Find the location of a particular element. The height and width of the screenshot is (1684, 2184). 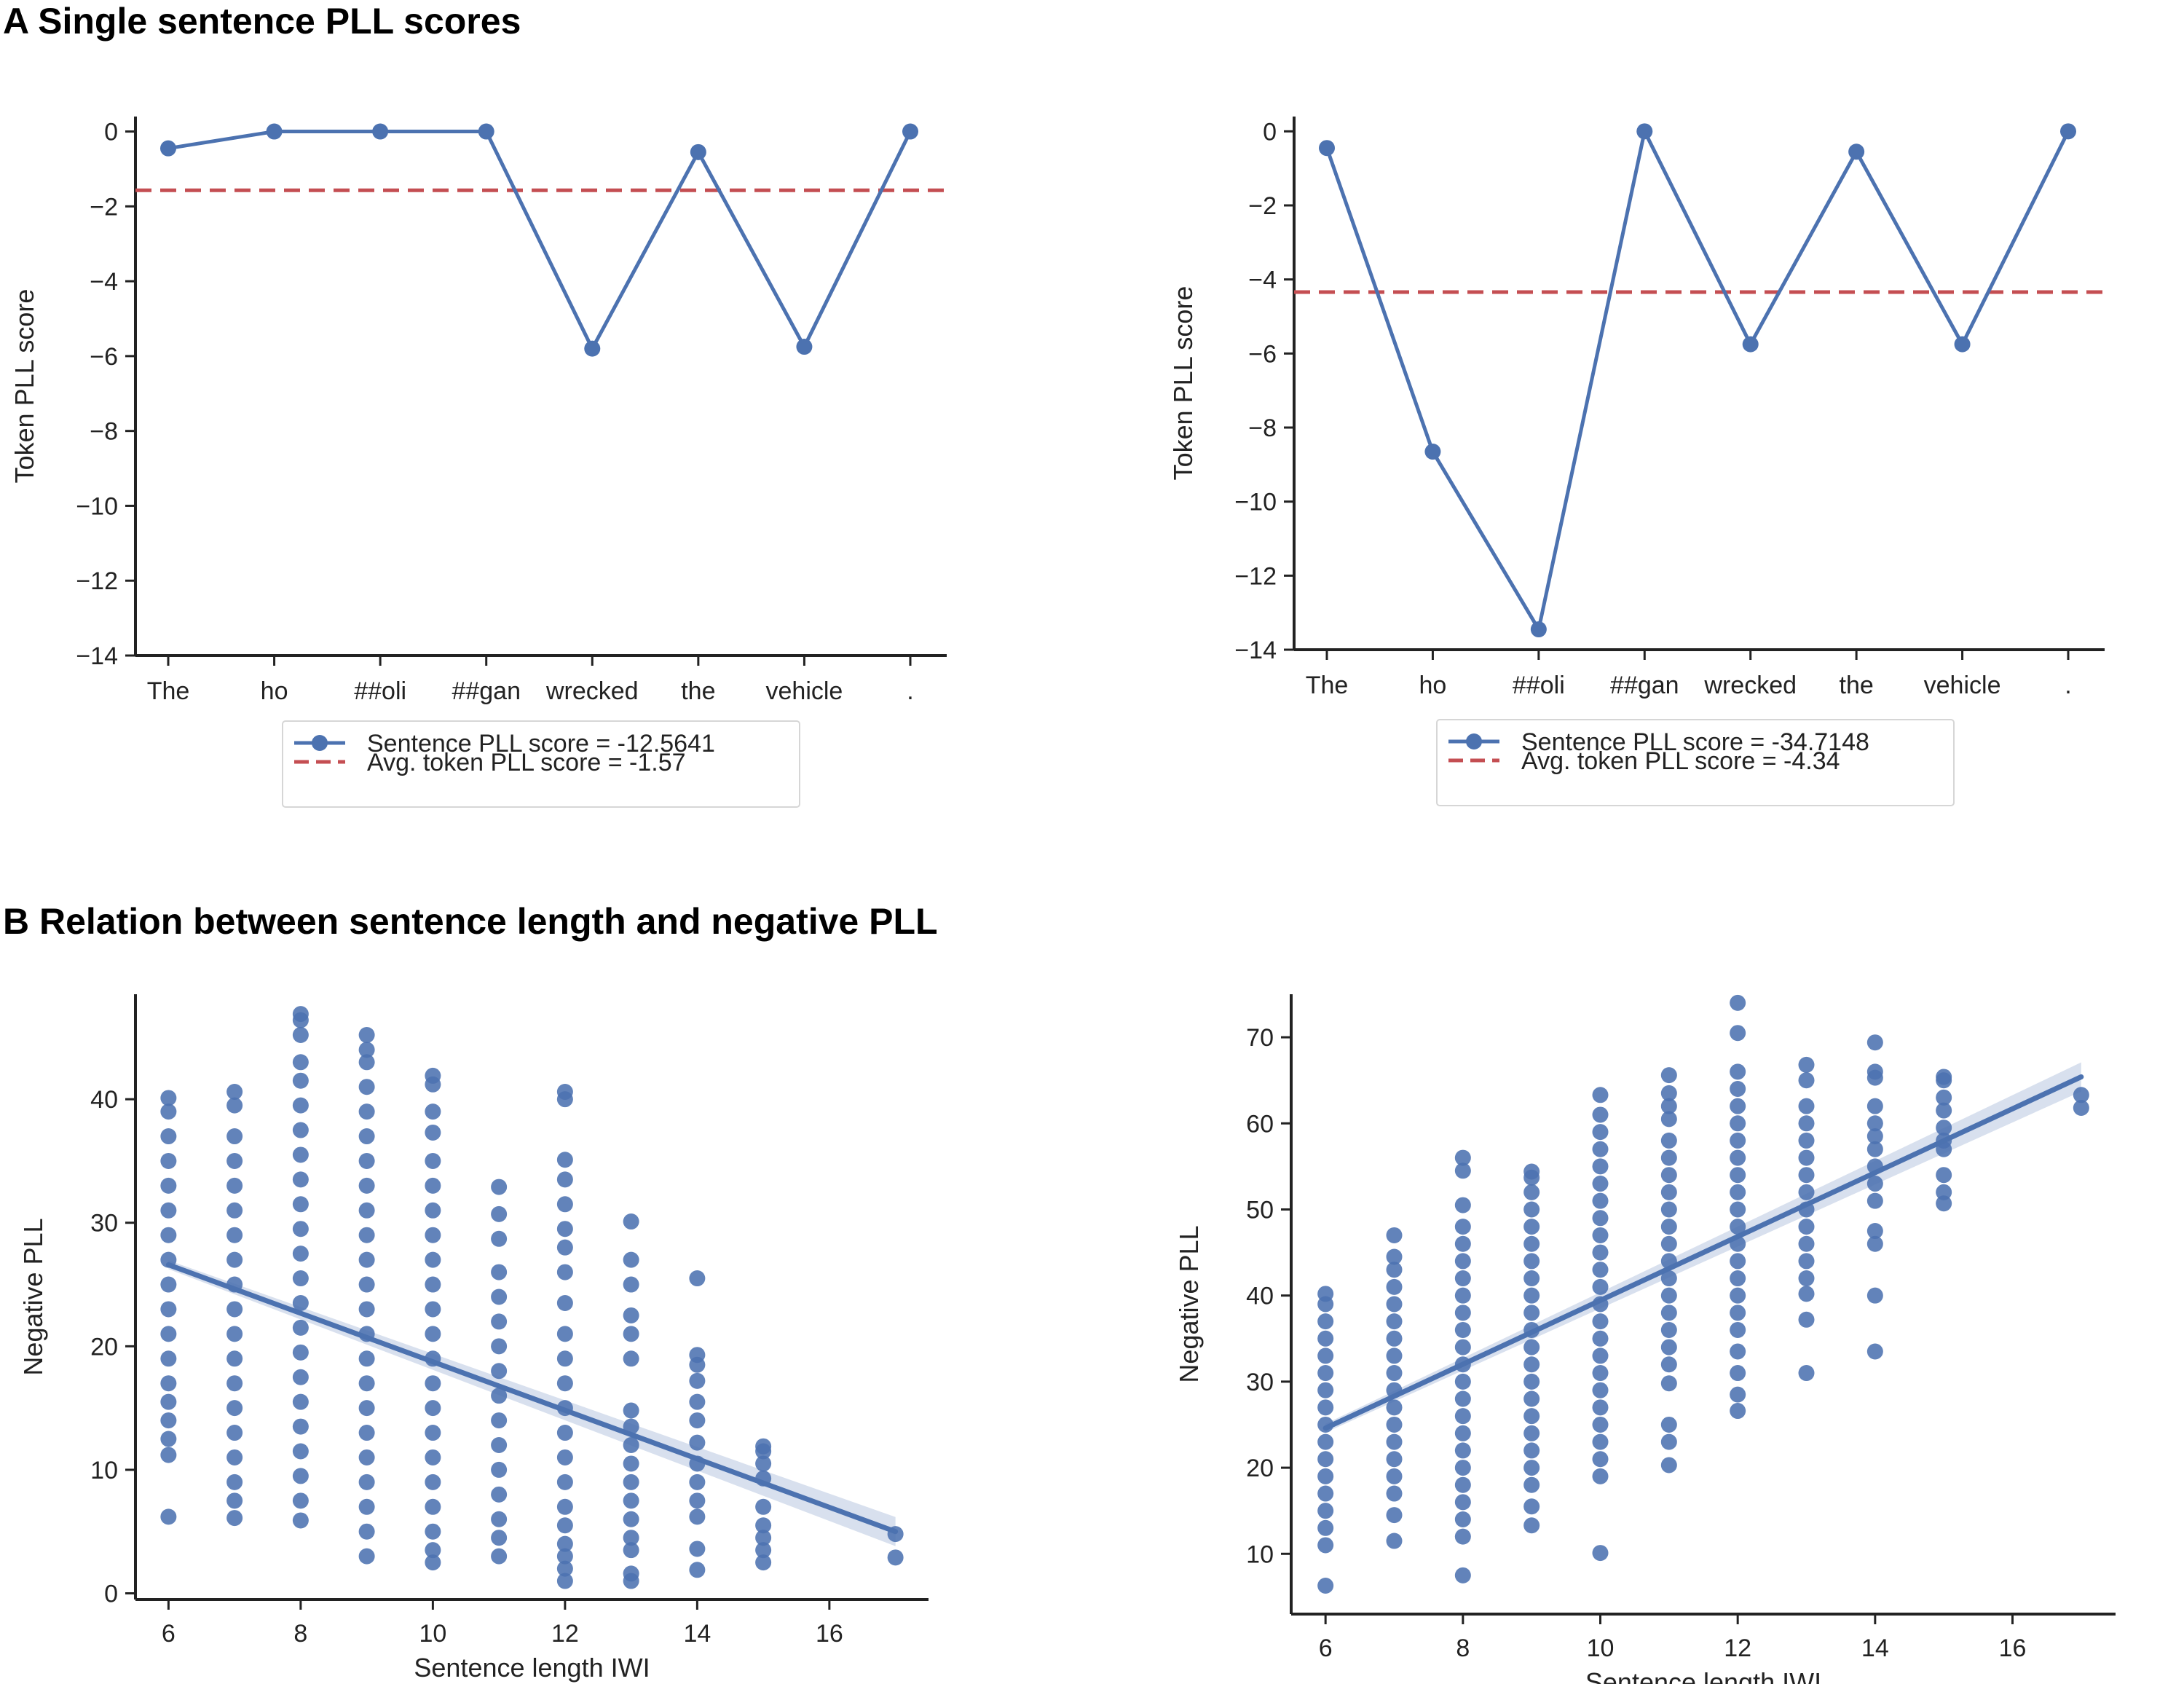

x-tick-label: The is located at coordinates (1327, 685).